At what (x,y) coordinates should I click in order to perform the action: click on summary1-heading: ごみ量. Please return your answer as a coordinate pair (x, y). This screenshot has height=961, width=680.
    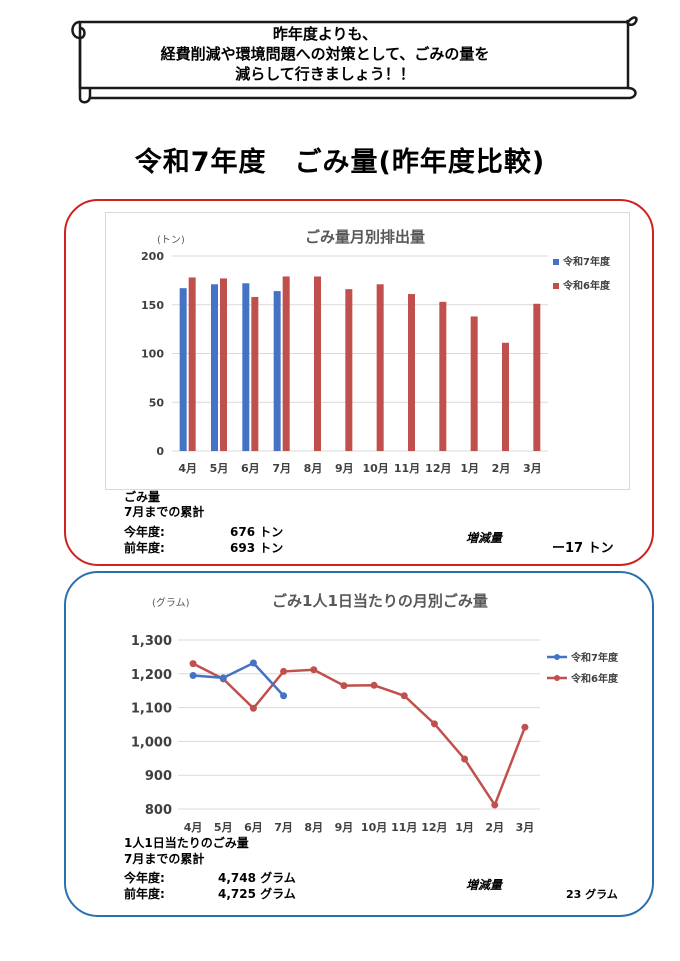
    Looking at the image, I should click on (142, 497).